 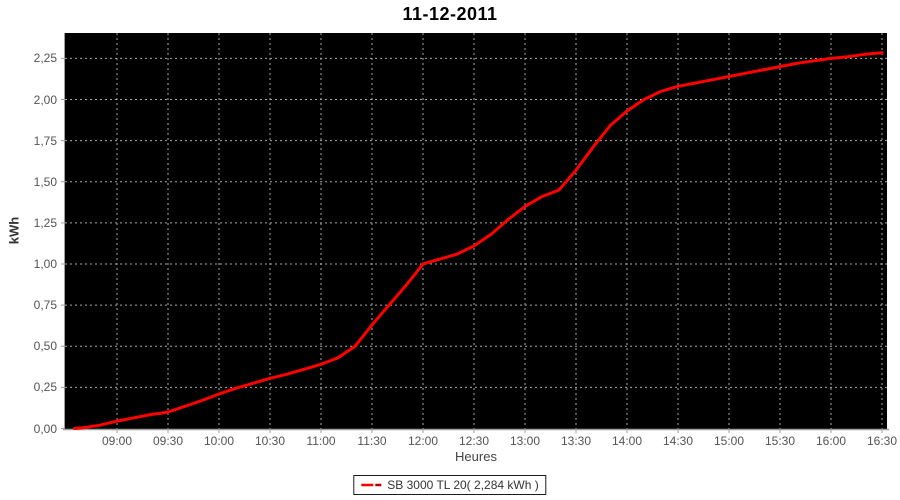 What do you see at coordinates (882, 441) in the screenshot?
I see `x-tick-label: 16:30` at bounding box center [882, 441].